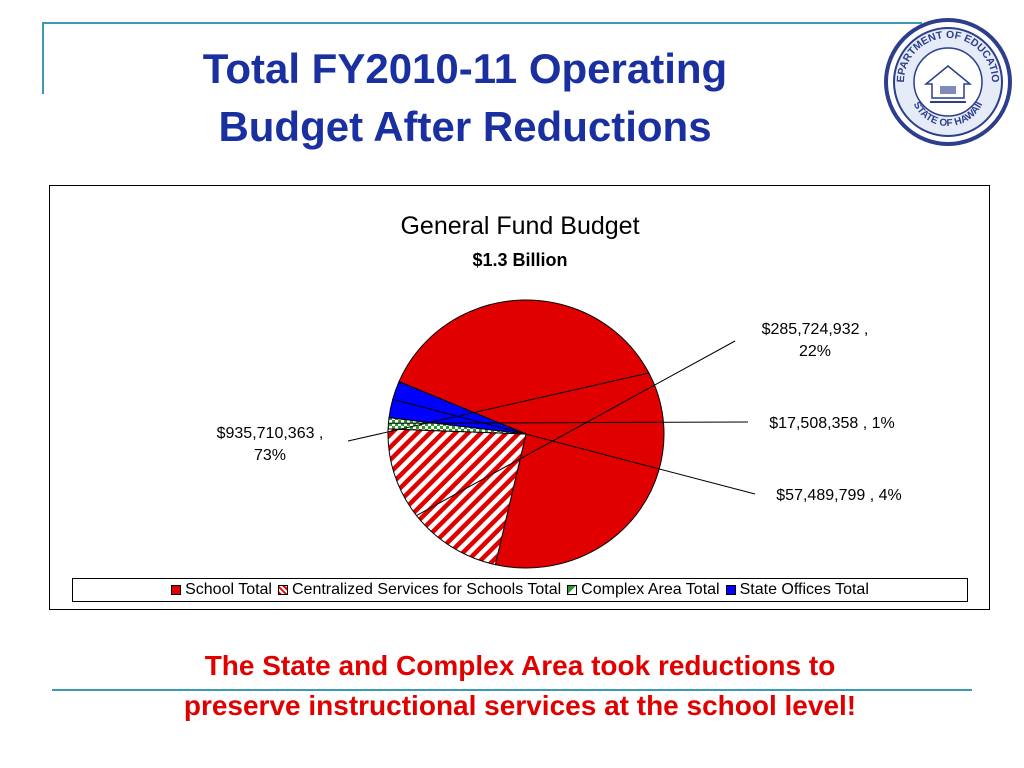 Image resolution: width=1024 pixels, height=768 pixels. I want to click on slide-title-line-1: Total FY2010-11 Operating, so click(465, 68).